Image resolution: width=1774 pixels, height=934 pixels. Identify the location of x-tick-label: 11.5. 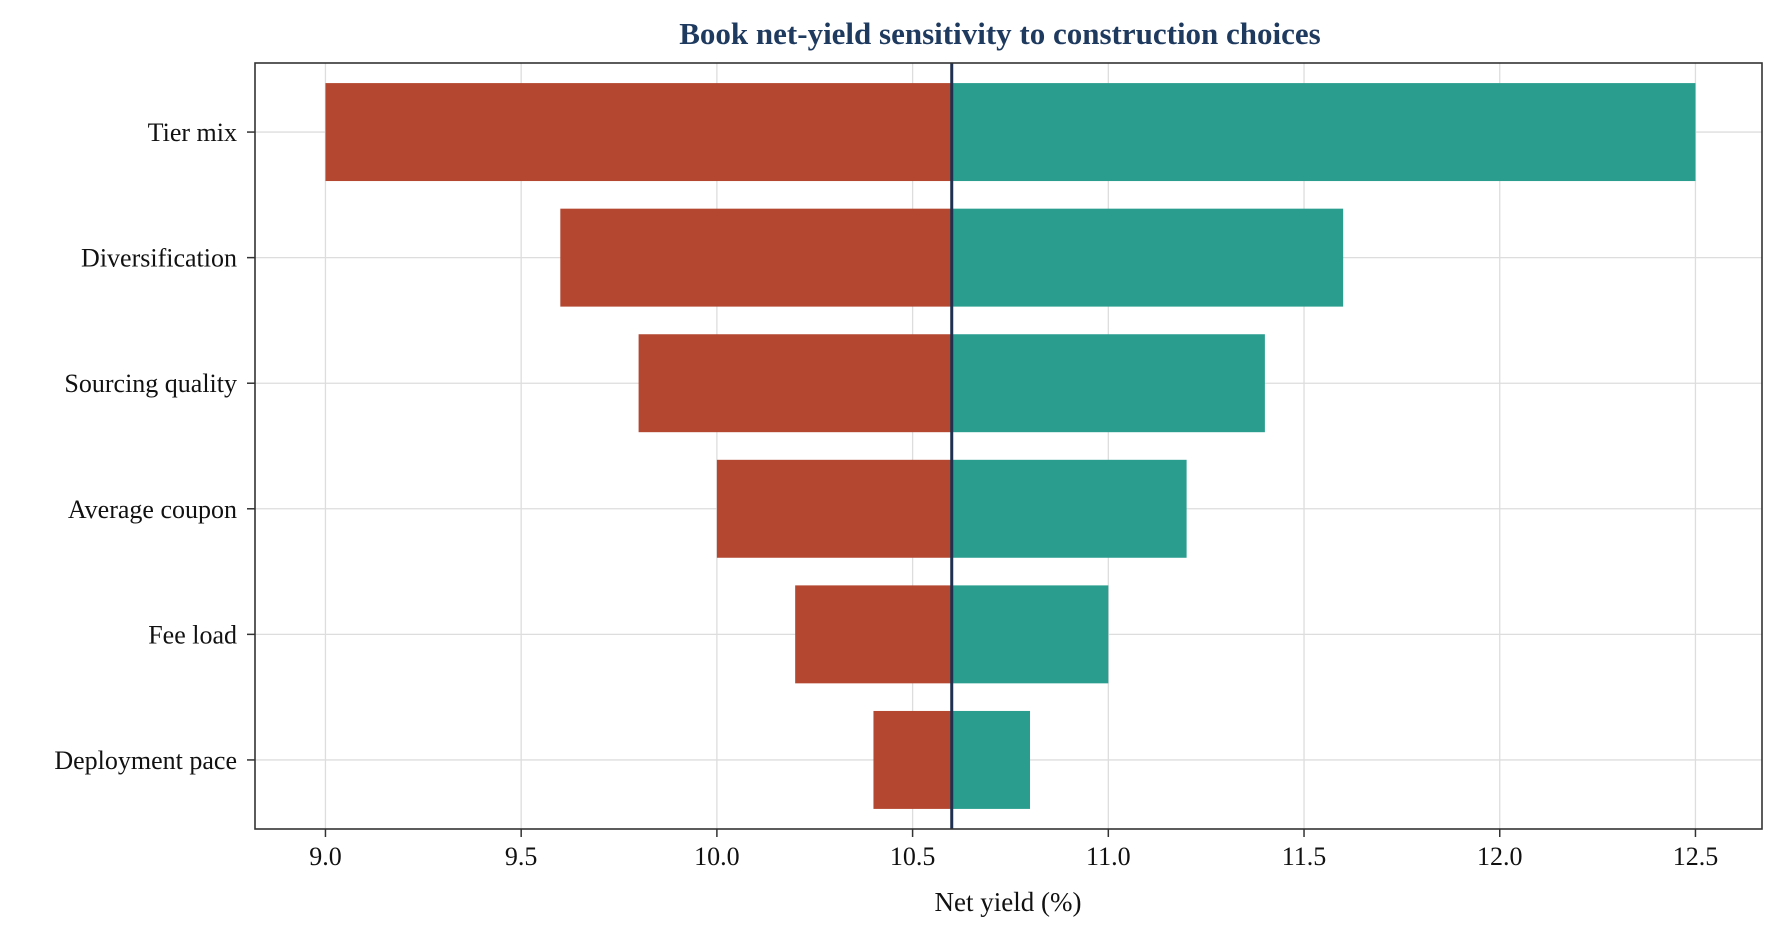
(1304, 856).